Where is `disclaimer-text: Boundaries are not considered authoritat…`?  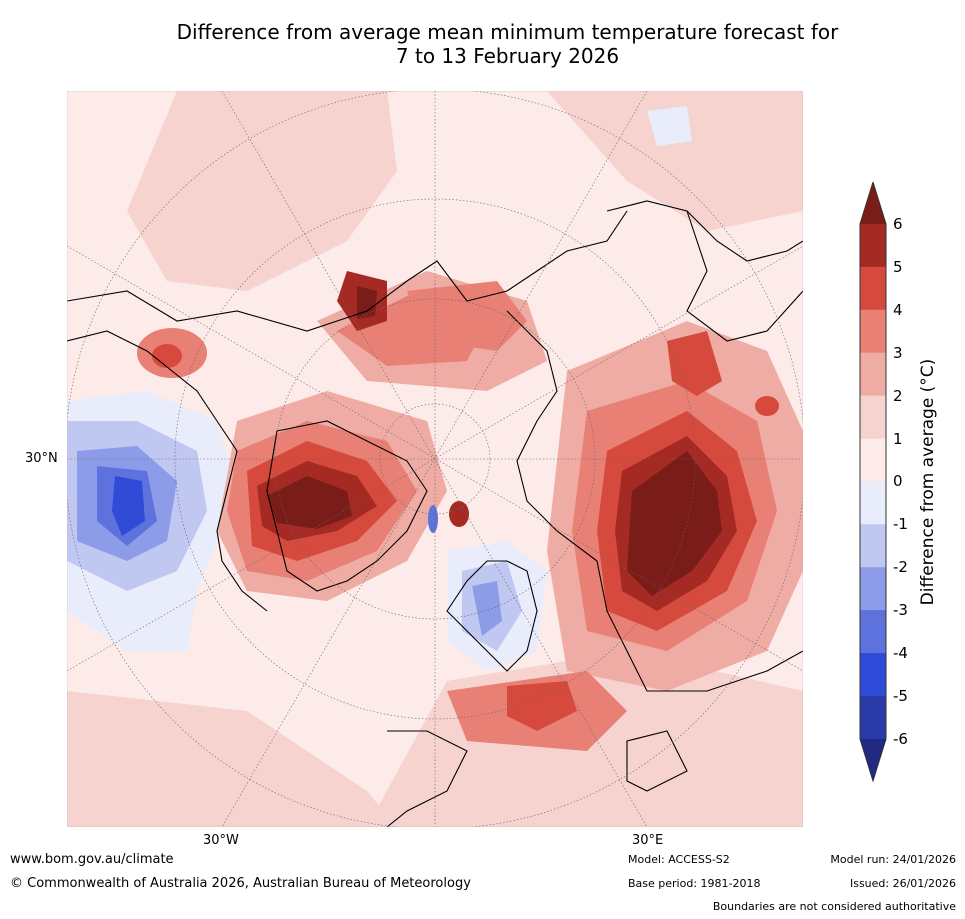
disclaimer-text: Boundaries are not considered authoritat… is located at coordinates (834, 906).